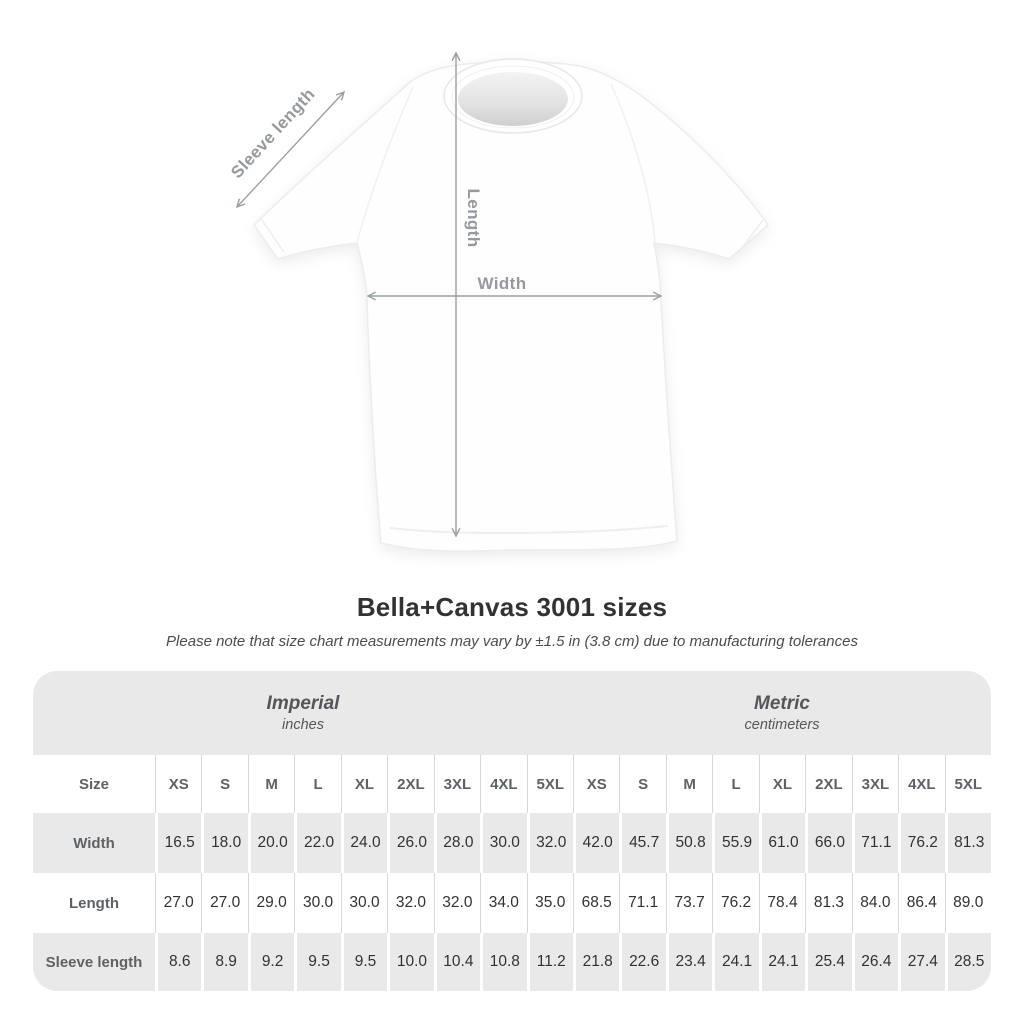  I want to click on table-cell: 10.8, so click(503, 962).